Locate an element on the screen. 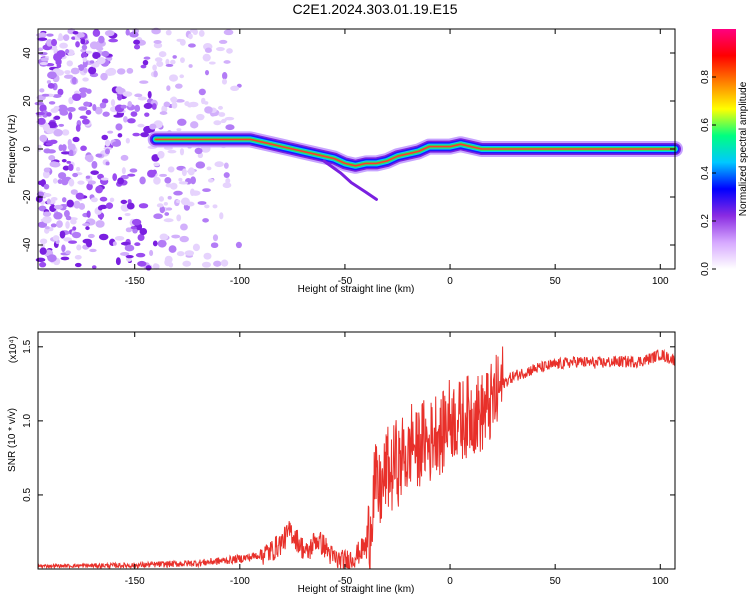 The image size is (750, 605). colorbar-ticks: 0.0 0.2 0.4 0.6 0.8 is located at coordinates (708, 173).